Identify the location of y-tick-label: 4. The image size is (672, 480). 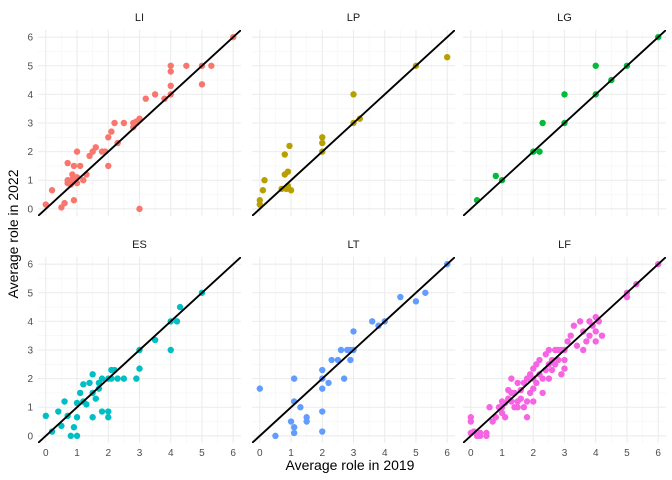
(30, 95).